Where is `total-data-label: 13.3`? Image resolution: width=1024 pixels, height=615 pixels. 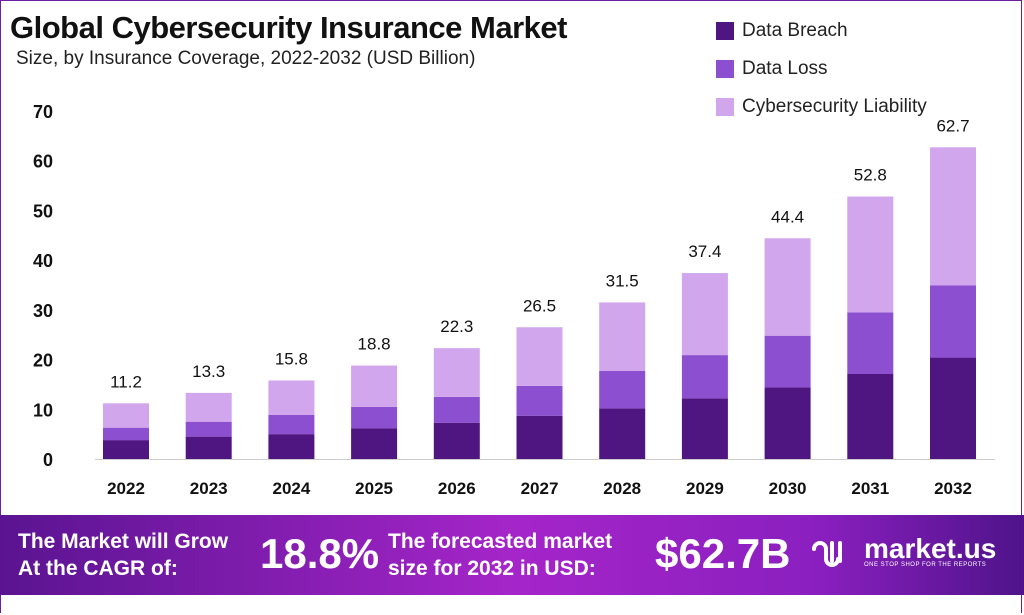 total-data-label: 13.3 is located at coordinates (208, 371).